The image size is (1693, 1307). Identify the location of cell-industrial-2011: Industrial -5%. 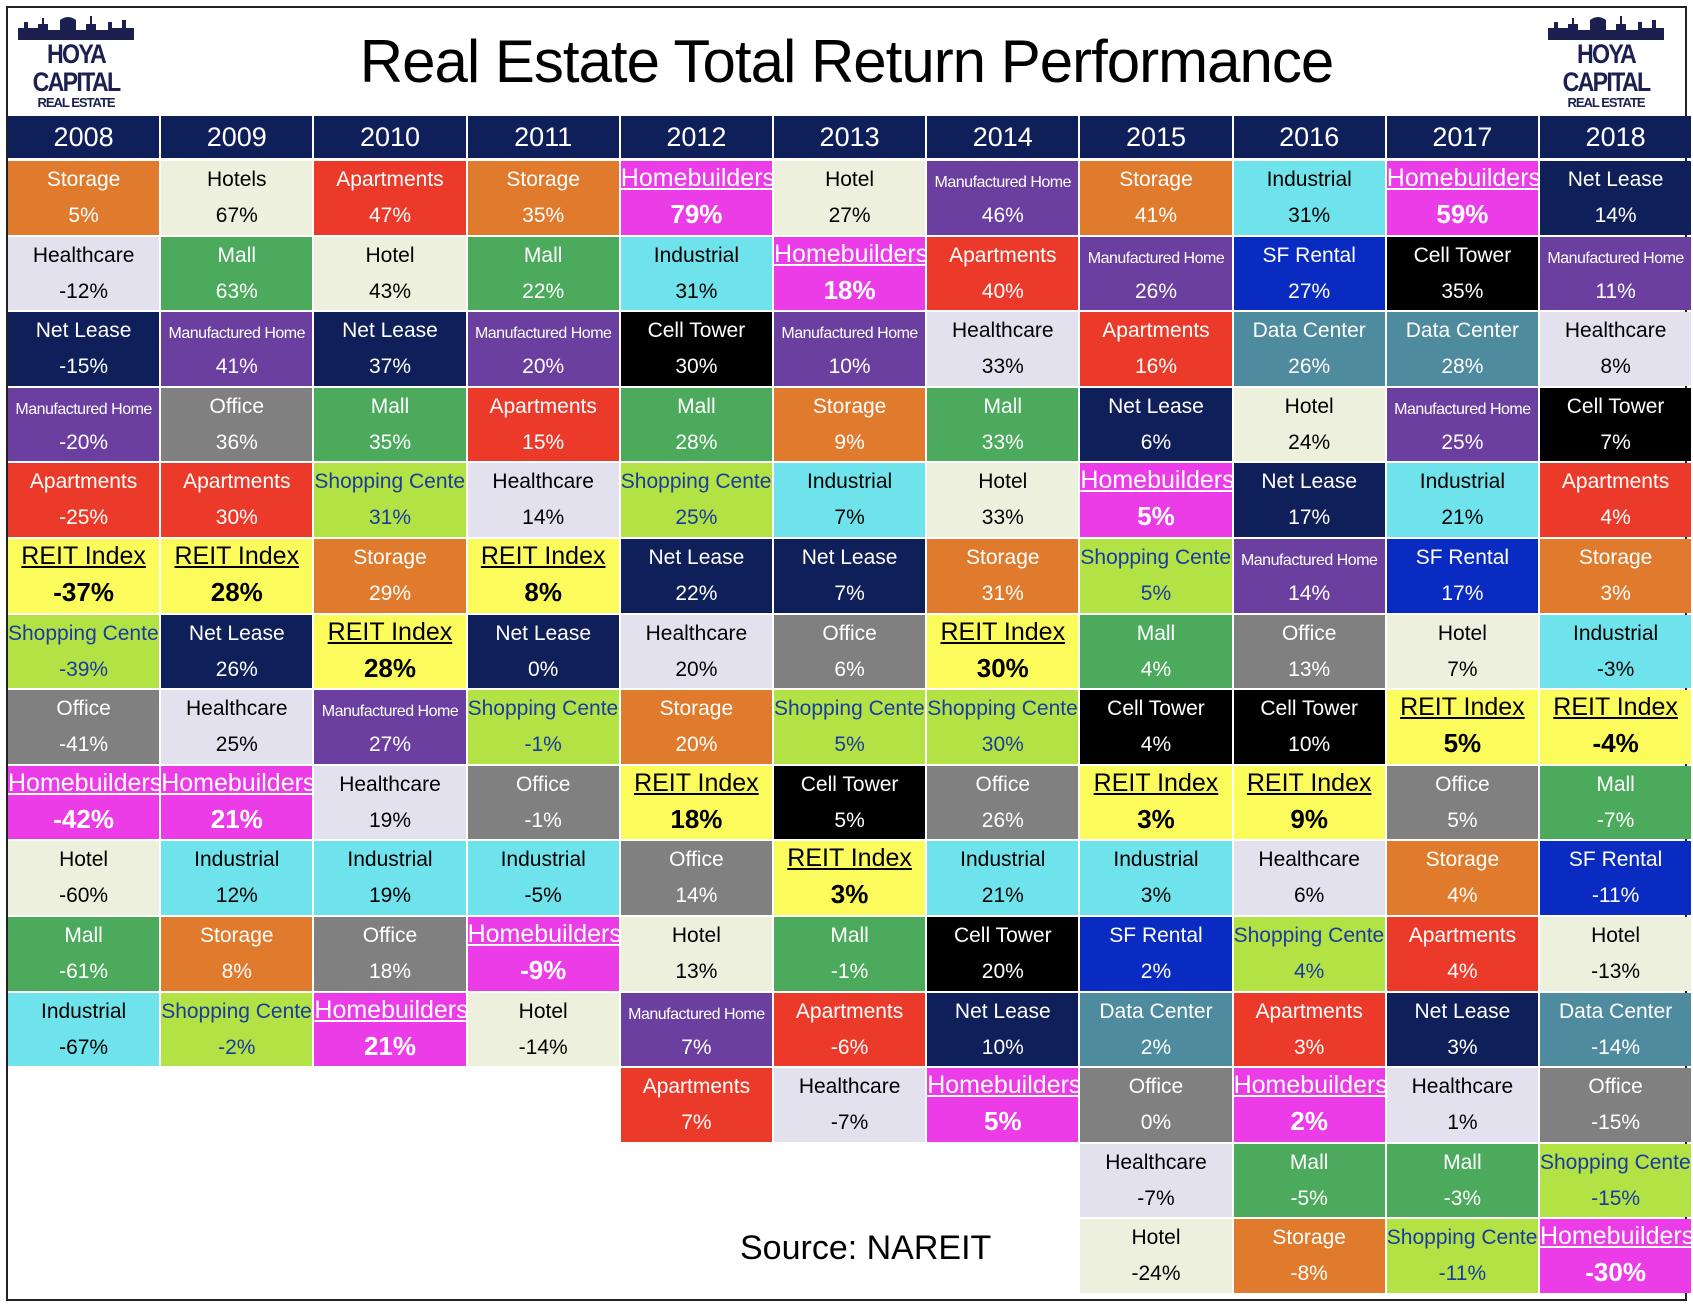
(543, 878).